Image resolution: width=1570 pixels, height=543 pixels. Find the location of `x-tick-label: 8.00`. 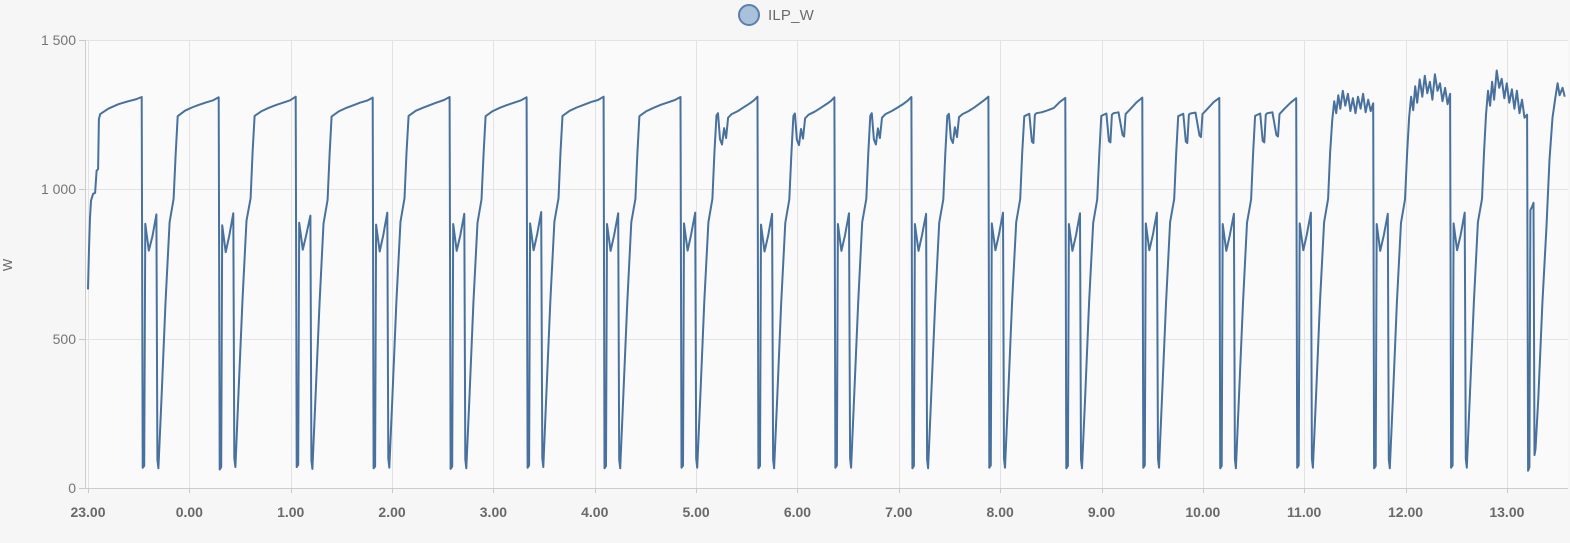

x-tick-label: 8.00 is located at coordinates (1000, 512).